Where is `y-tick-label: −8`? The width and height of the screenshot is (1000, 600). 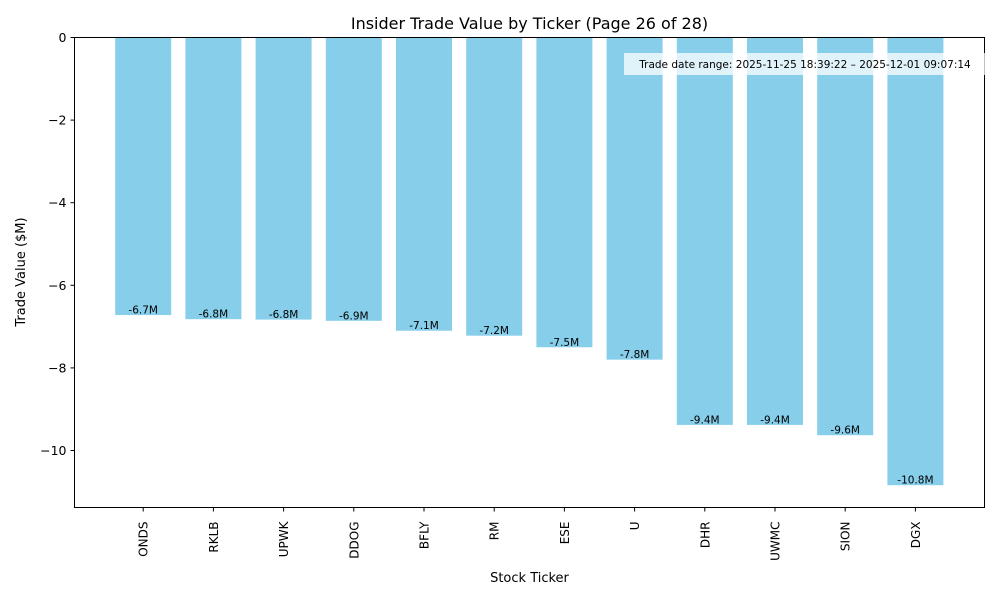
y-tick-label: −8 is located at coordinates (57, 367).